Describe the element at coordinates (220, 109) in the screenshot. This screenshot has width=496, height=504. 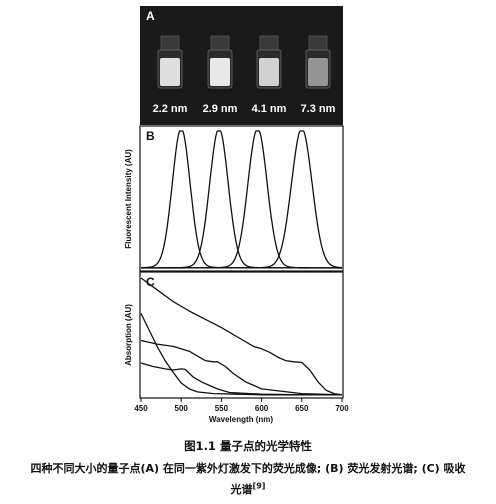
I see `particle-size-label: 2.9 nm` at that location.